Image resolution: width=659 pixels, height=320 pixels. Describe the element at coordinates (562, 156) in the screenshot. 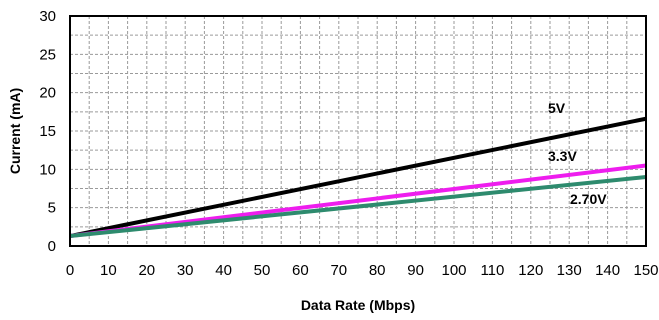

I see `series-label: 3.3V` at that location.